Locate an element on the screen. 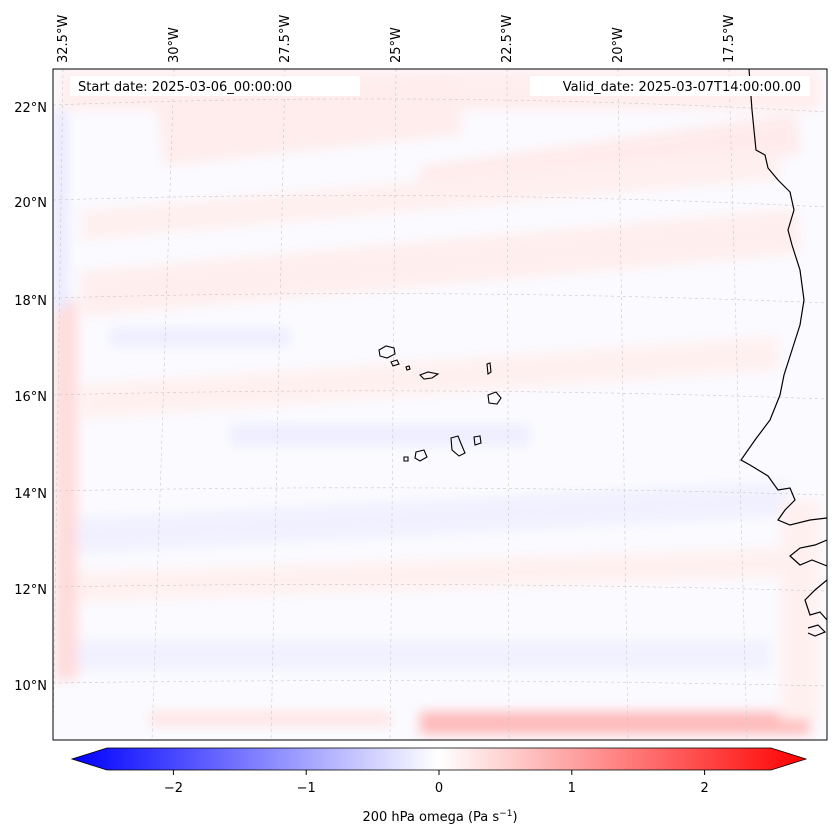 This screenshot has width=837, height=839. lat-label: 20°N is located at coordinates (30, 203).